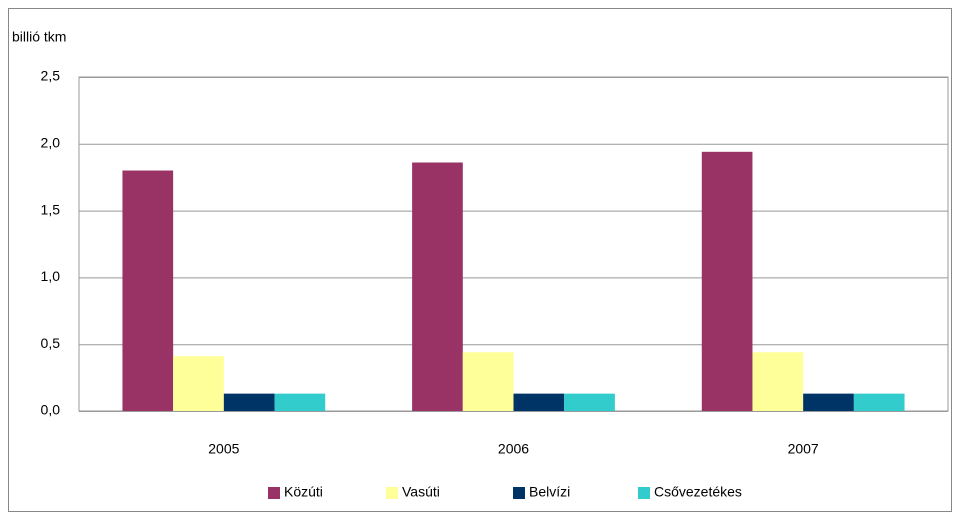 This screenshot has width=963, height=521. I want to click on y-tick-label: 0,5, so click(51, 343).